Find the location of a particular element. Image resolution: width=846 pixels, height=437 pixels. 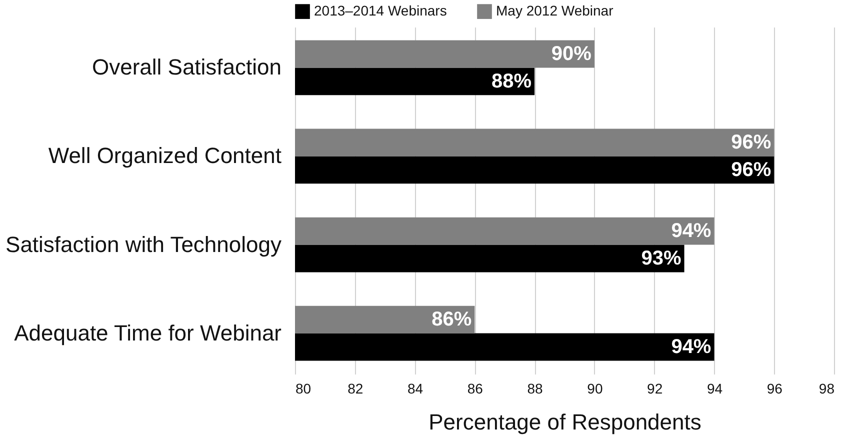

x-tick-label: 94 is located at coordinates (714, 388).